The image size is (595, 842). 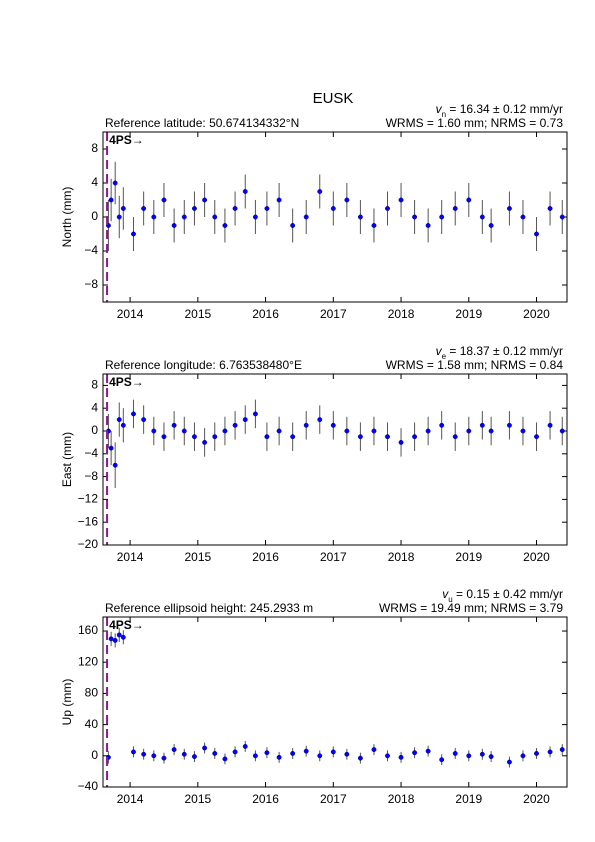 I want to click on y-tick-label: 8, so click(x=94, y=385).